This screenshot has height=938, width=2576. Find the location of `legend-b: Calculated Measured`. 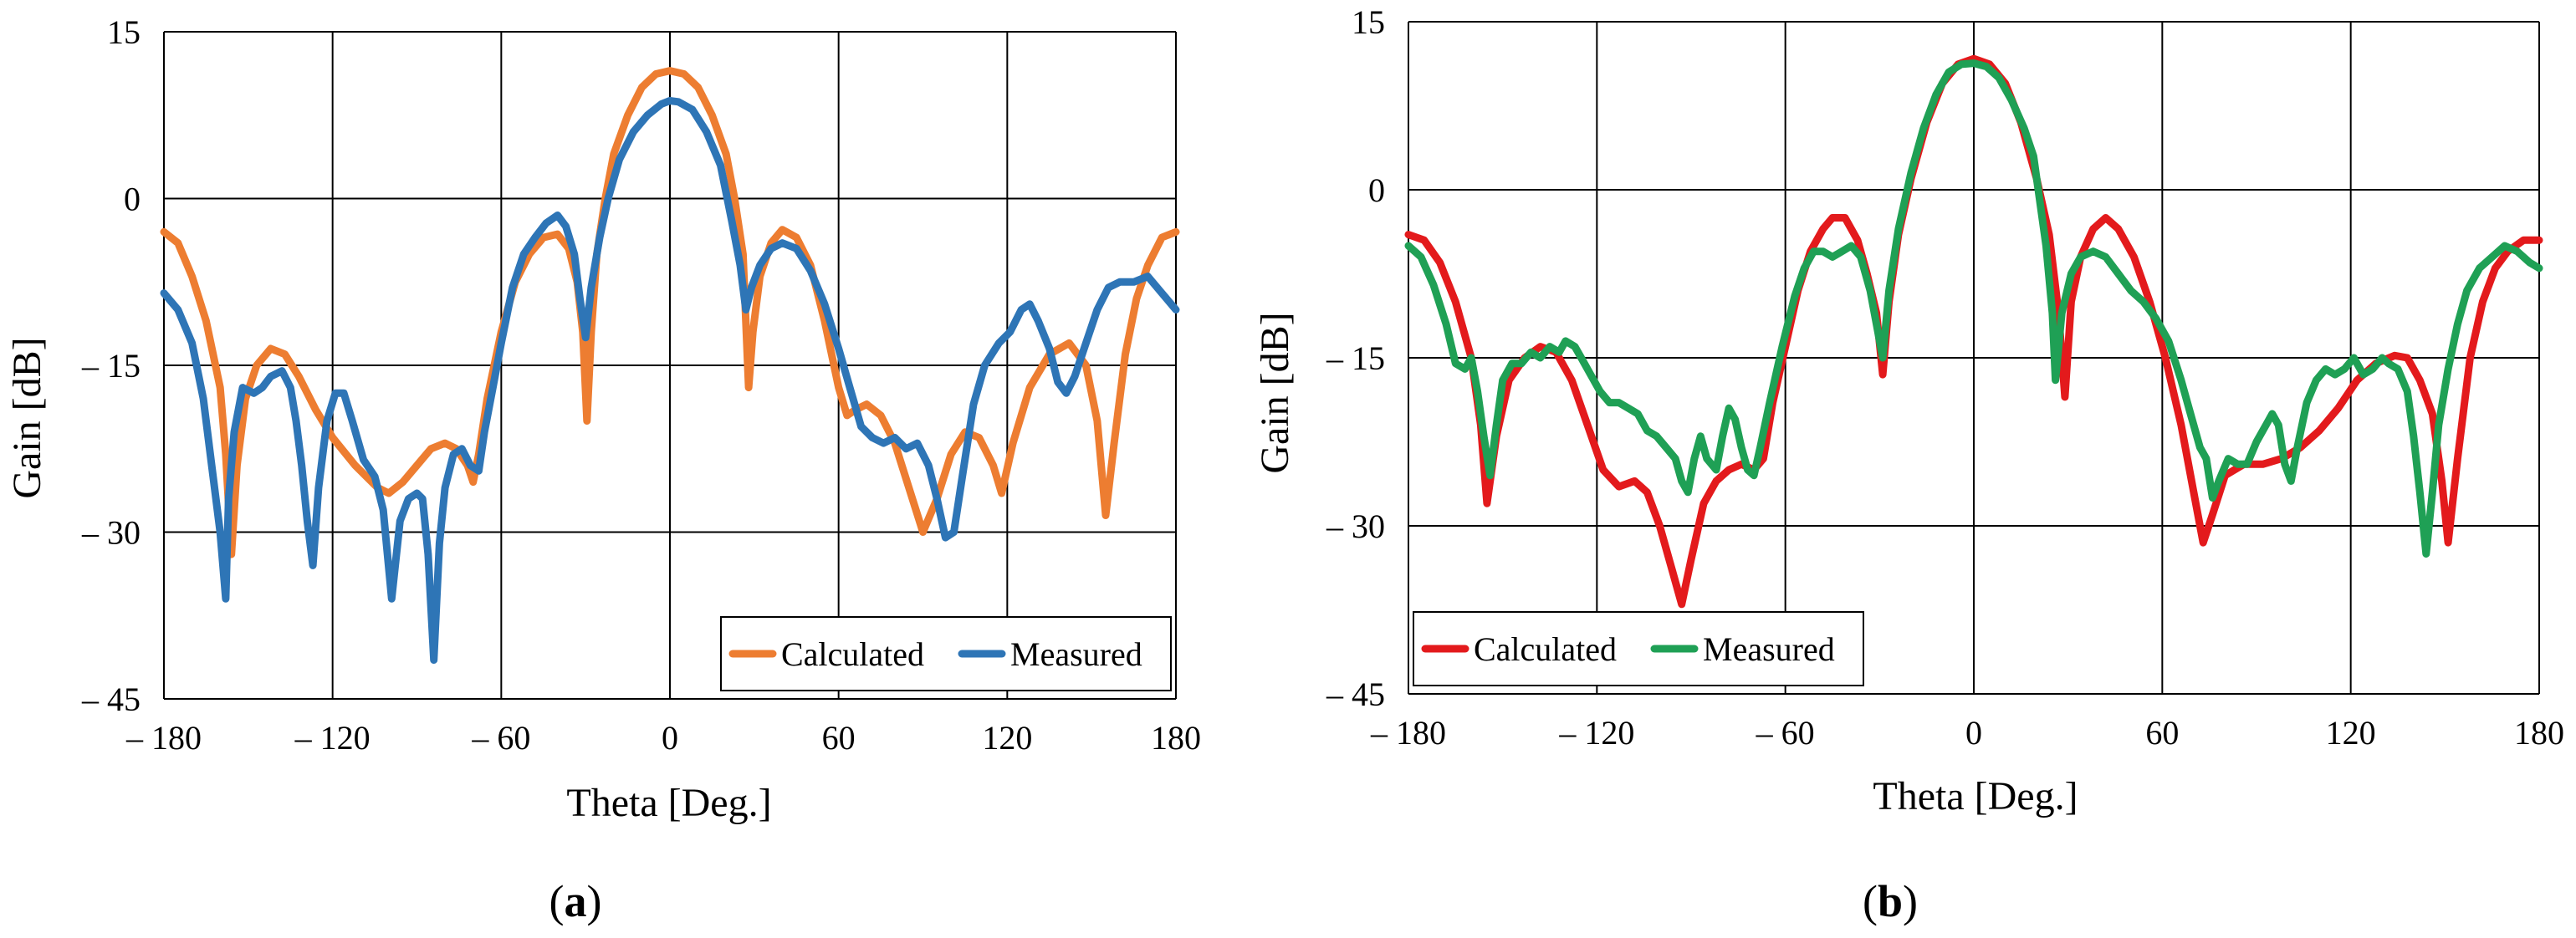

legend-b: Calculated Measured is located at coordinates (1638, 648).